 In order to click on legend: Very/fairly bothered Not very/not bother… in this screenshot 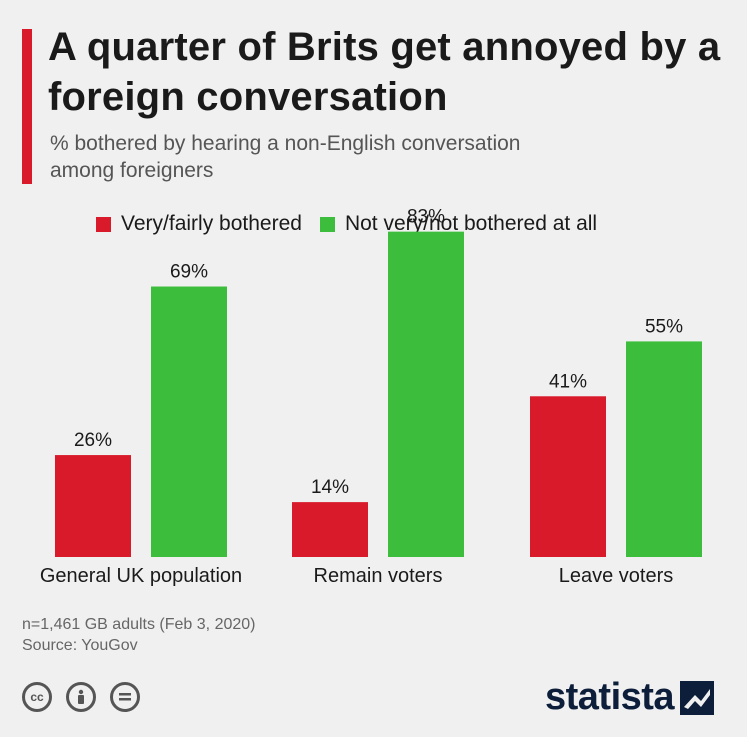, I will do `click(355, 224)`.